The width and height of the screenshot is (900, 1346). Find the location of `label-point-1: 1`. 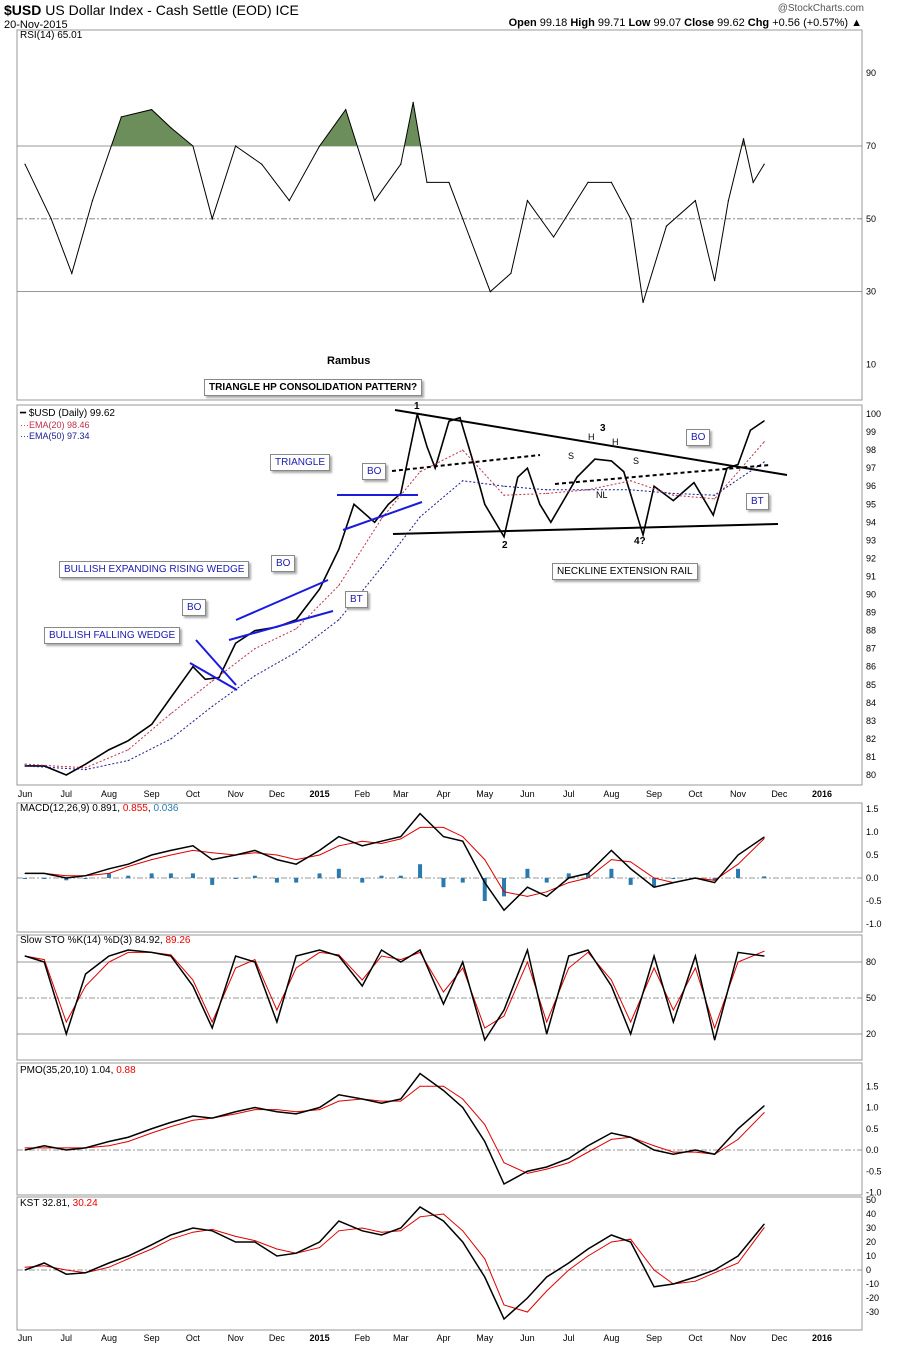

label-point-1: 1 is located at coordinates (417, 406).